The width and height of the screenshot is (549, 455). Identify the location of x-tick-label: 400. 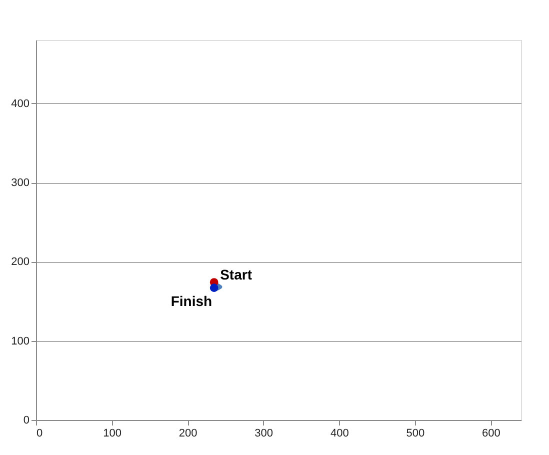
(339, 434).